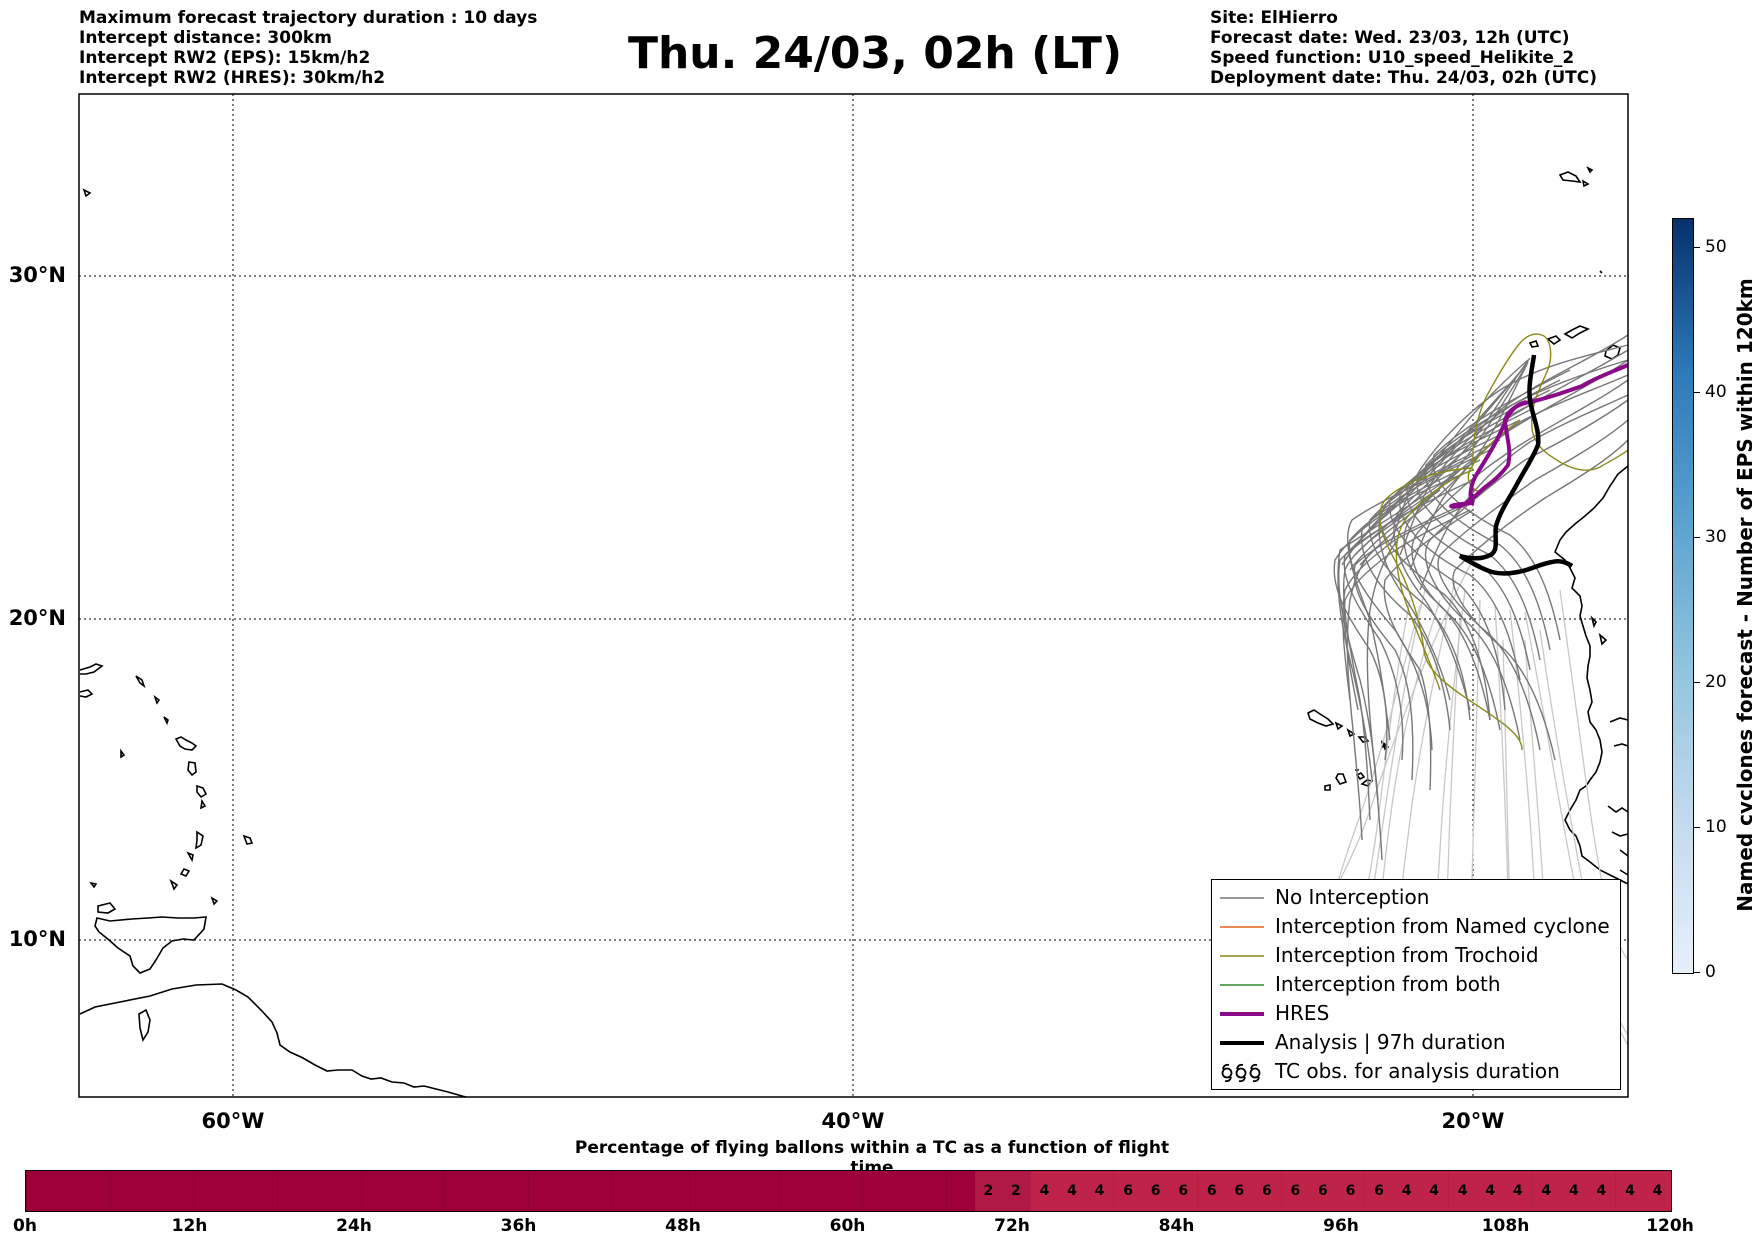 The height and width of the screenshot is (1241, 1752). What do you see at coordinates (1242, 927) in the screenshot?
I see `legend-swatch-named-cyclone` at bounding box center [1242, 927].